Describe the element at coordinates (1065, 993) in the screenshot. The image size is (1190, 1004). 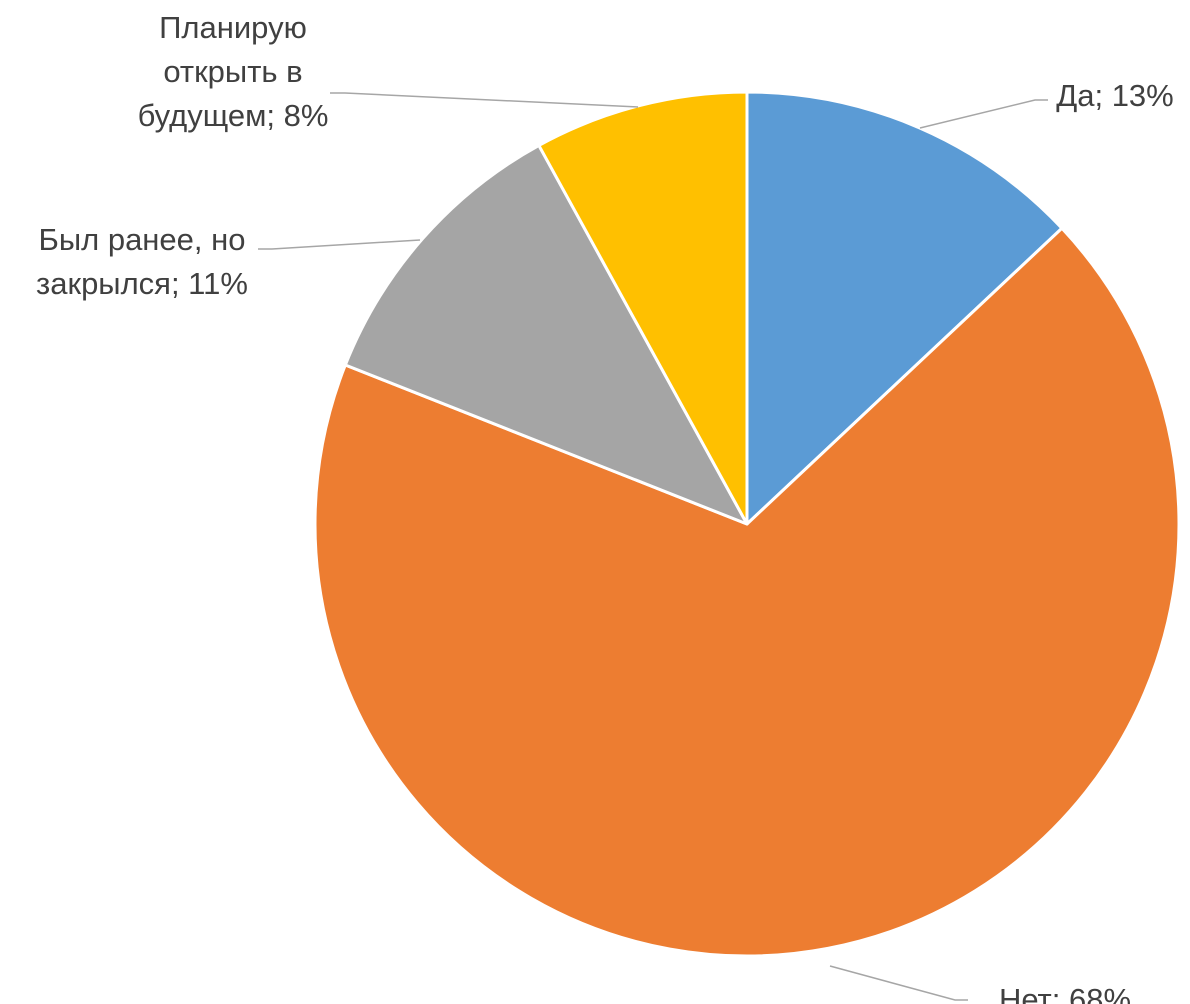
I see `data-label: Нет; 68%` at that location.